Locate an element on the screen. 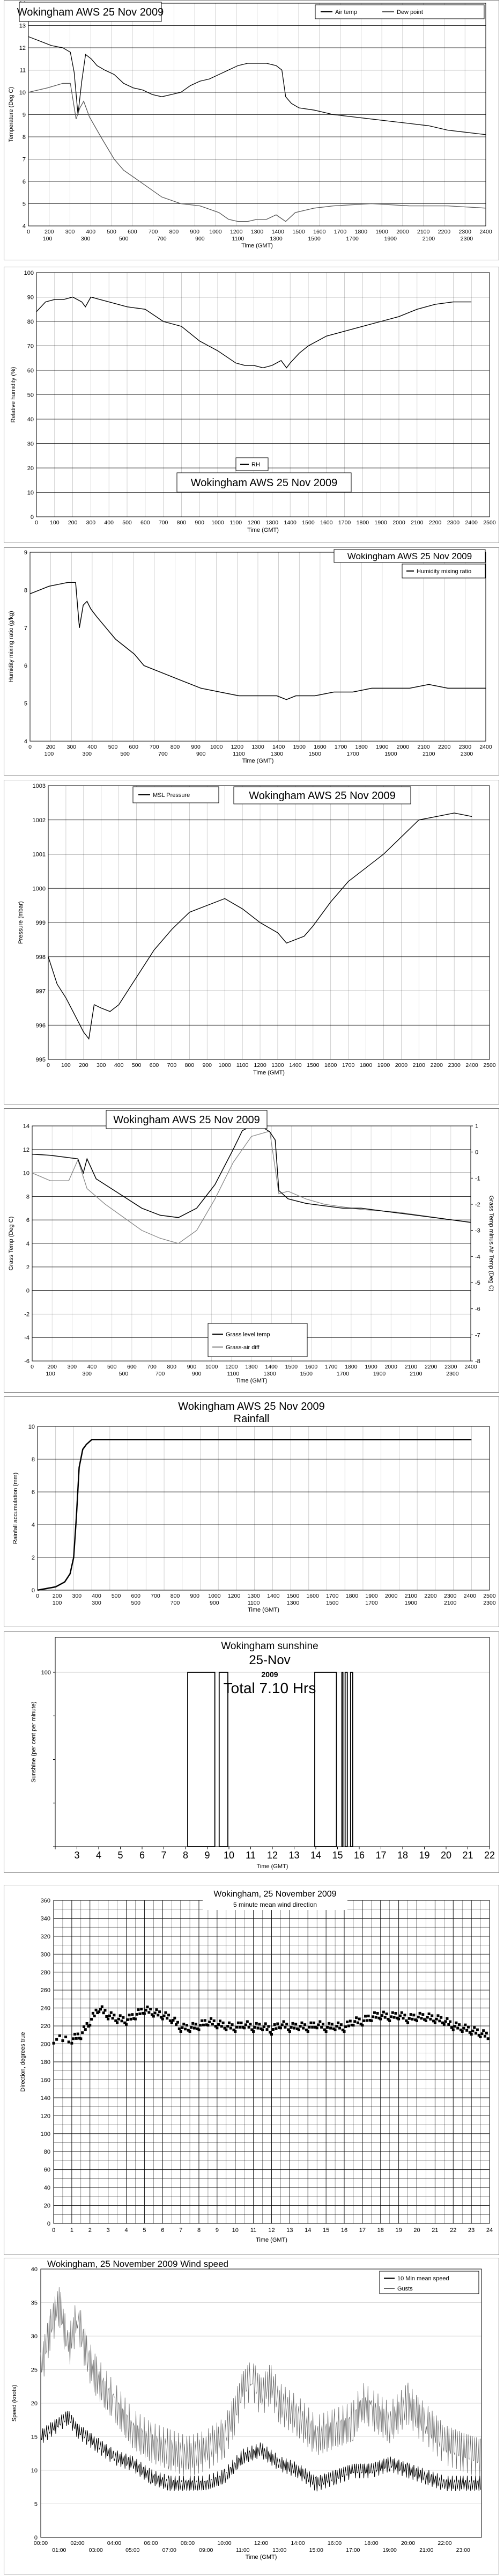 This screenshot has height=2576, width=504. x-tick-label: 300 is located at coordinates (87, 1374).